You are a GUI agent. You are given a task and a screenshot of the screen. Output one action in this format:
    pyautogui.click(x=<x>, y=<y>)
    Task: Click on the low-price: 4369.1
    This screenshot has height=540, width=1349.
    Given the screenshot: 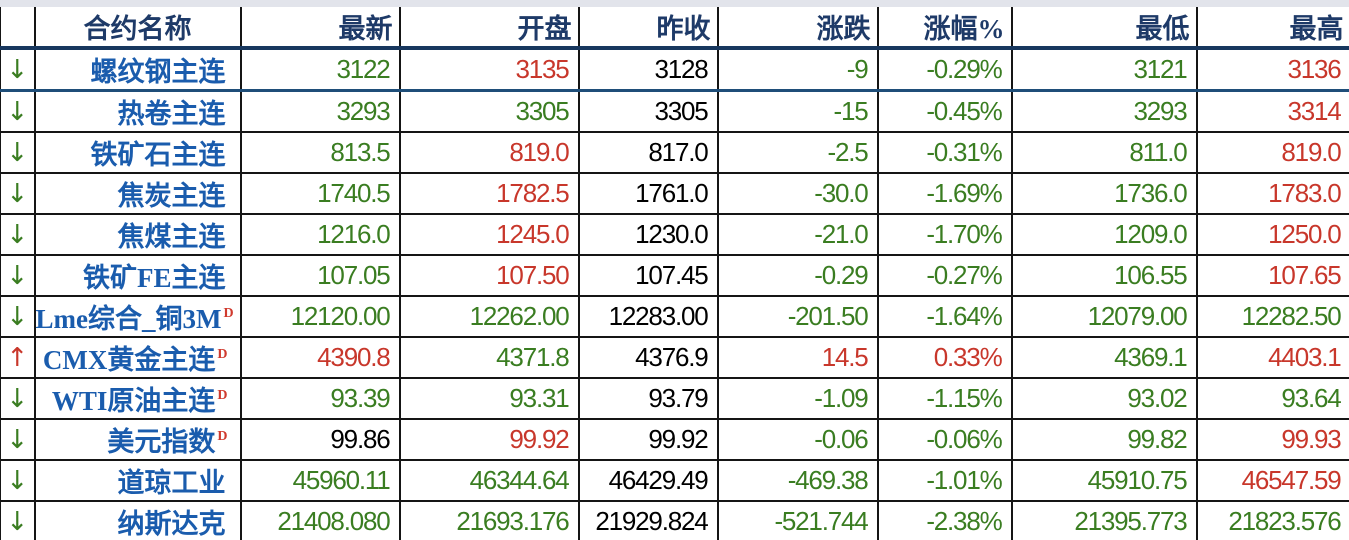 What is the action you would take?
    pyautogui.click(x=1104, y=358)
    